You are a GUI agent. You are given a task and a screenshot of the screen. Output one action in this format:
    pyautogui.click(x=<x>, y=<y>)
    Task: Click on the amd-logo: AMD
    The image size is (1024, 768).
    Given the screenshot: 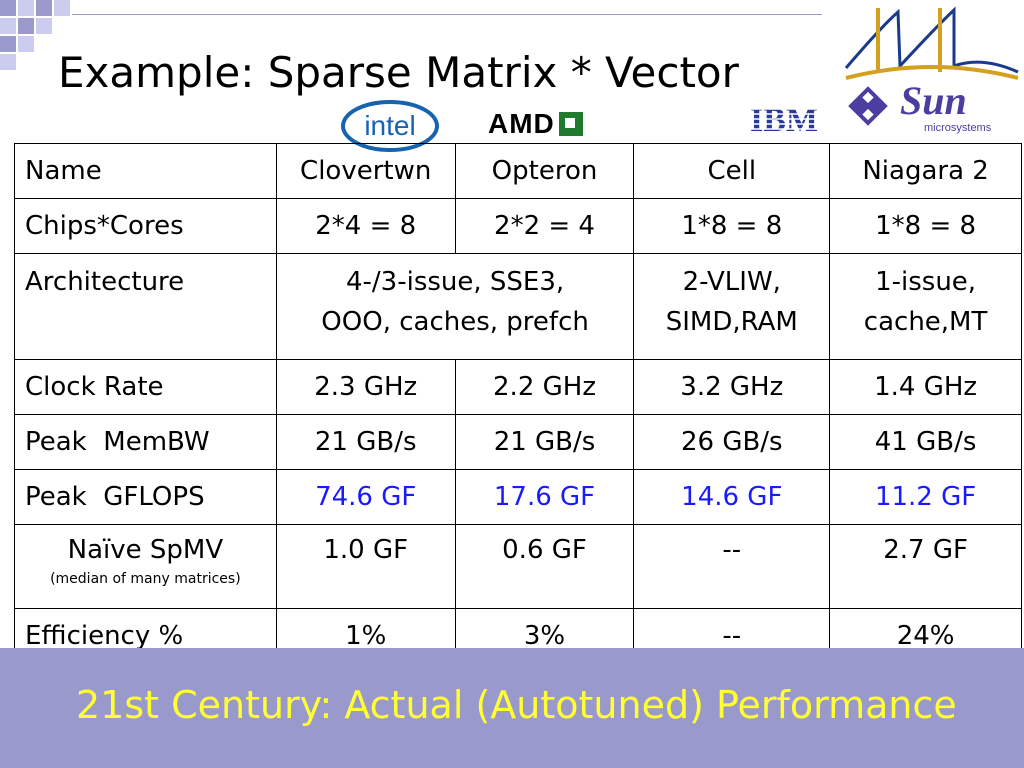 What is the action you would take?
    pyautogui.click(x=535, y=124)
    